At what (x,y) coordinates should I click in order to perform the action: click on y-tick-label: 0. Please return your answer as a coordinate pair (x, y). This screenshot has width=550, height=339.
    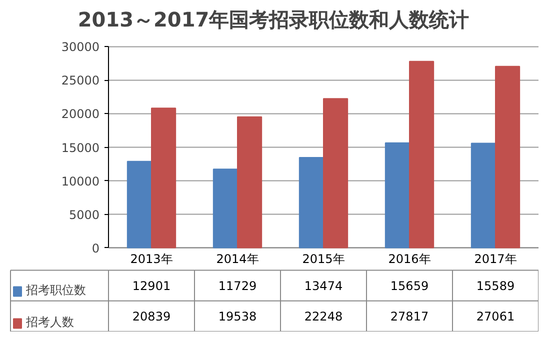
    Looking at the image, I should click on (96, 248).